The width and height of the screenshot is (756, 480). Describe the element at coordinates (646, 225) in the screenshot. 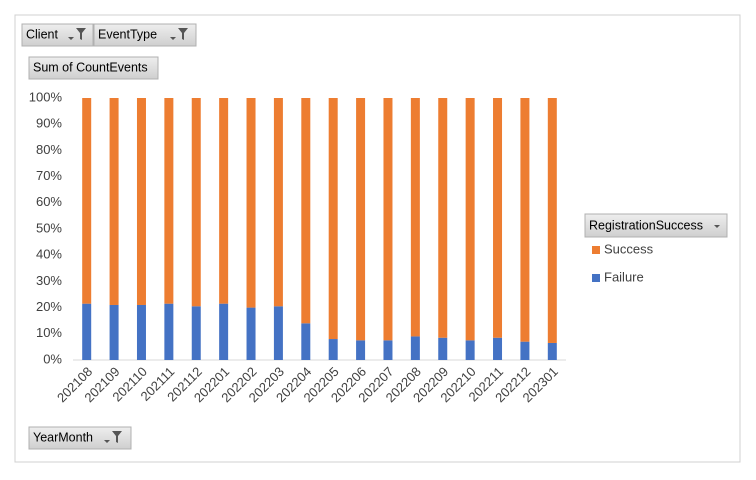

I see `legend-title: RegistrationSuccess` at that location.